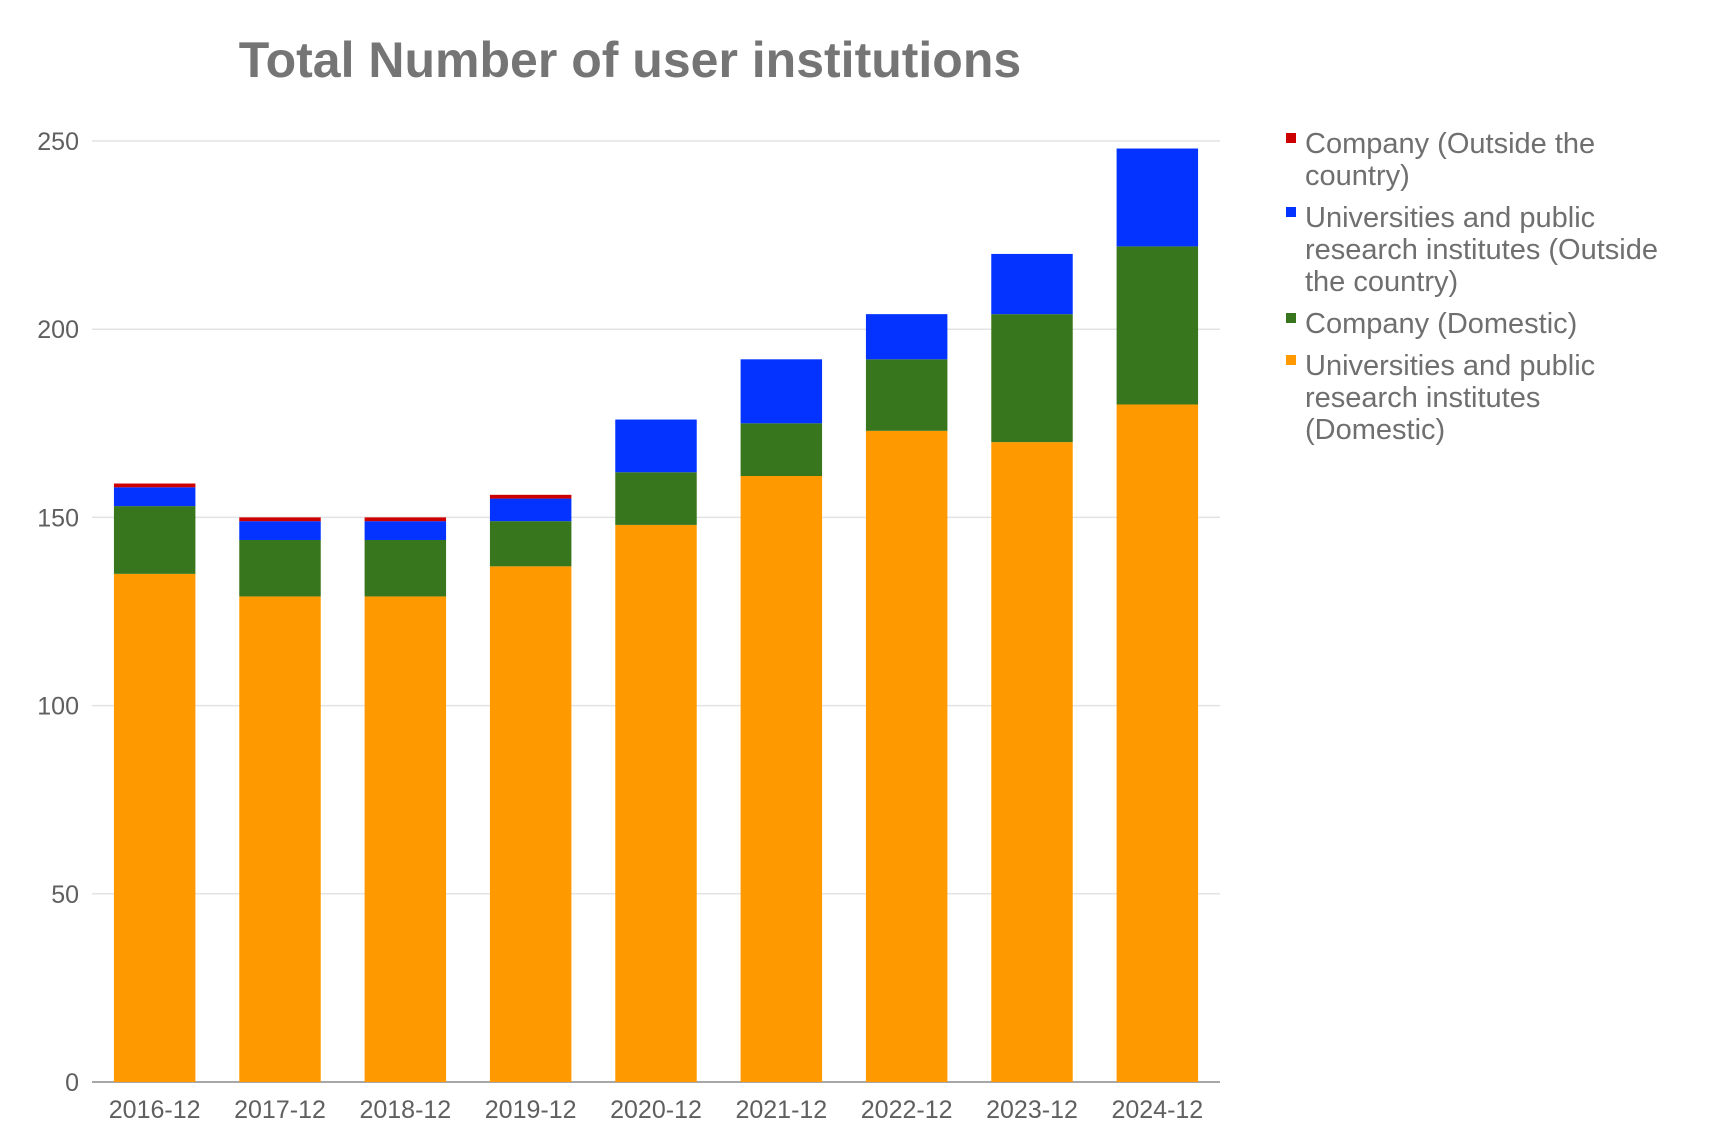 The image size is (1710, 1138). Describe the element at coordinates (58, 612) in the screenshot. I see `y-axis: 0 50 100 150 200 250` at that location.